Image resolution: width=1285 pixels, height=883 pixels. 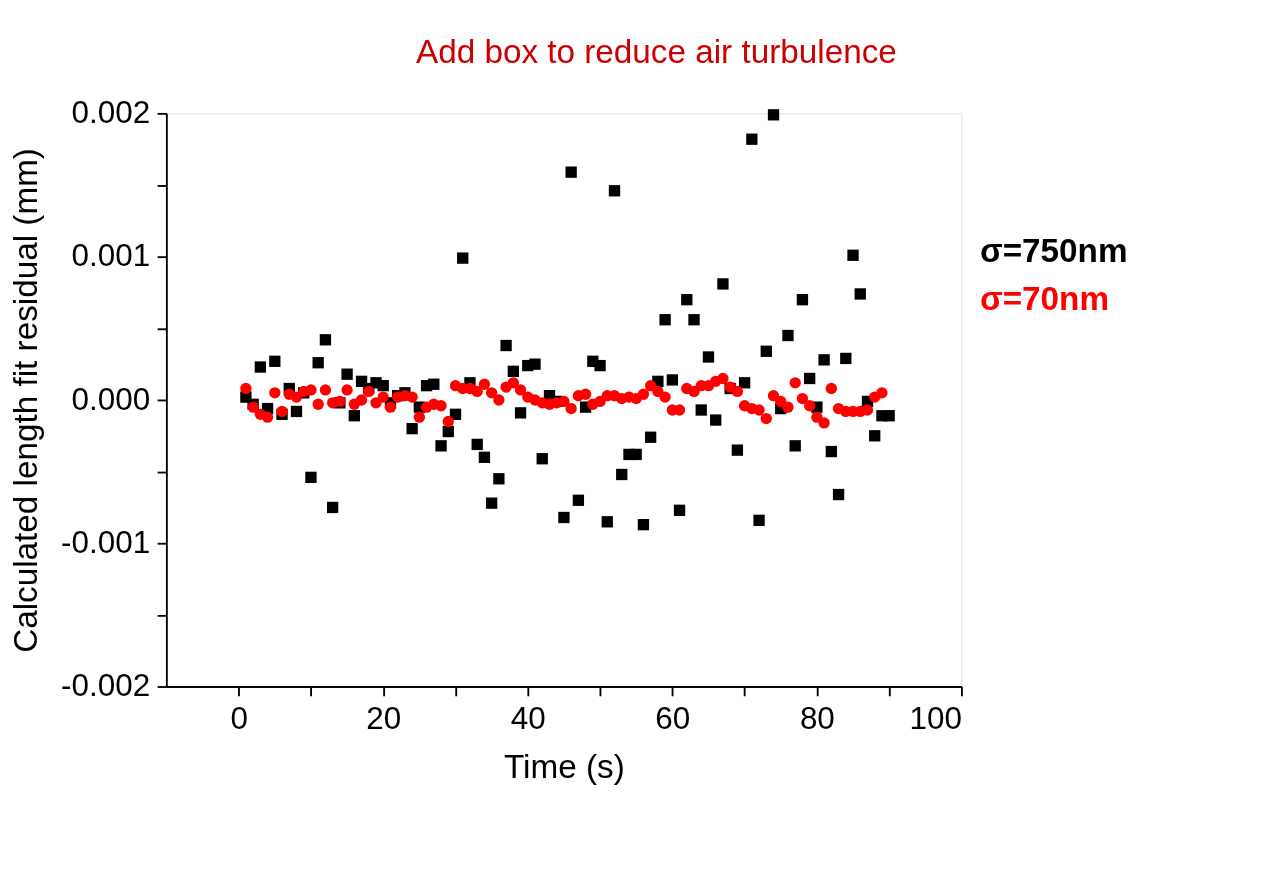 I want to click on y-axis-title: Calculated length fit residual (mm), so click(x=26, y=400).